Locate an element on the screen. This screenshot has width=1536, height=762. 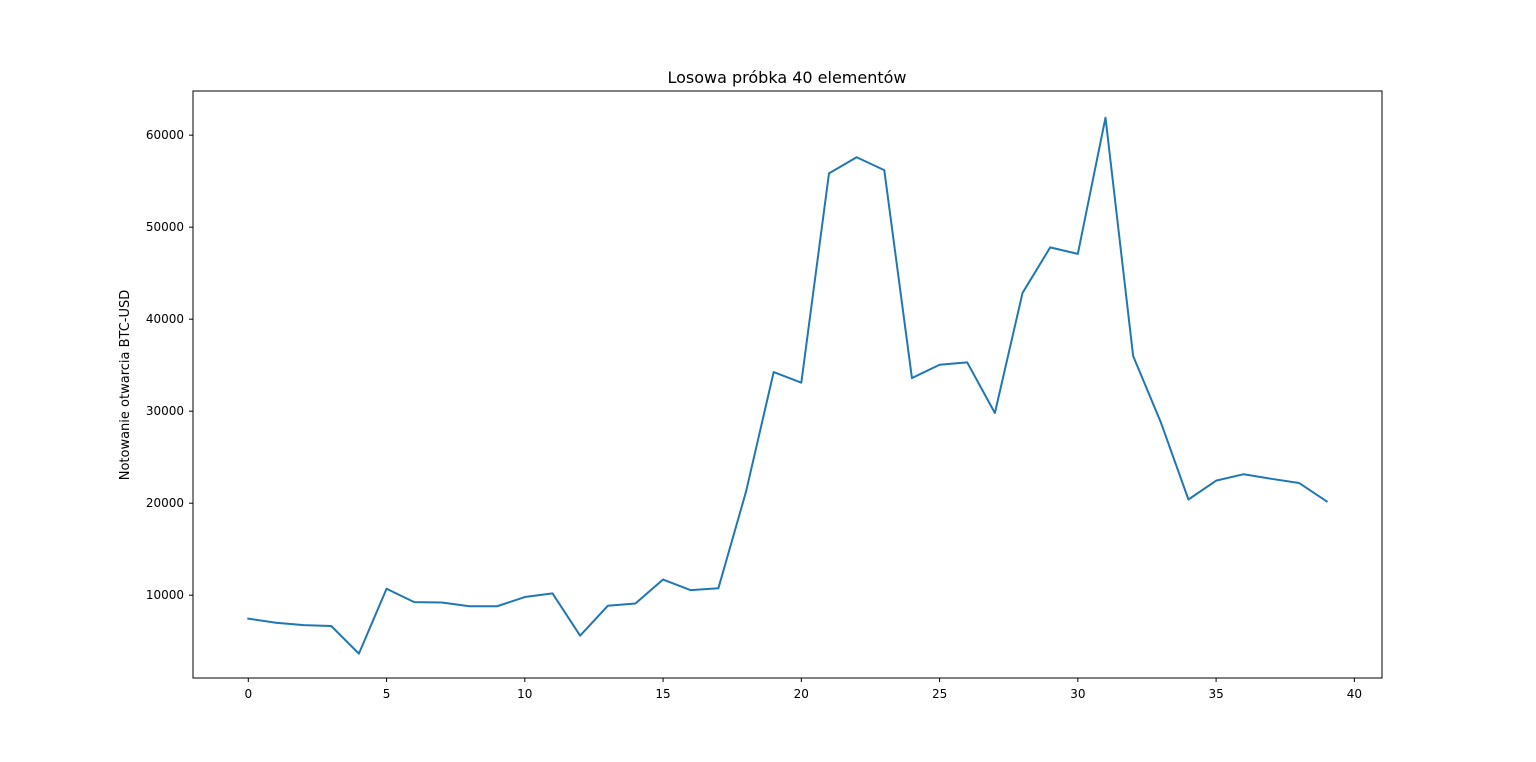
y-axis-label: Notowanie otwarcia BTC-USD is located at coordinates (125, 385).